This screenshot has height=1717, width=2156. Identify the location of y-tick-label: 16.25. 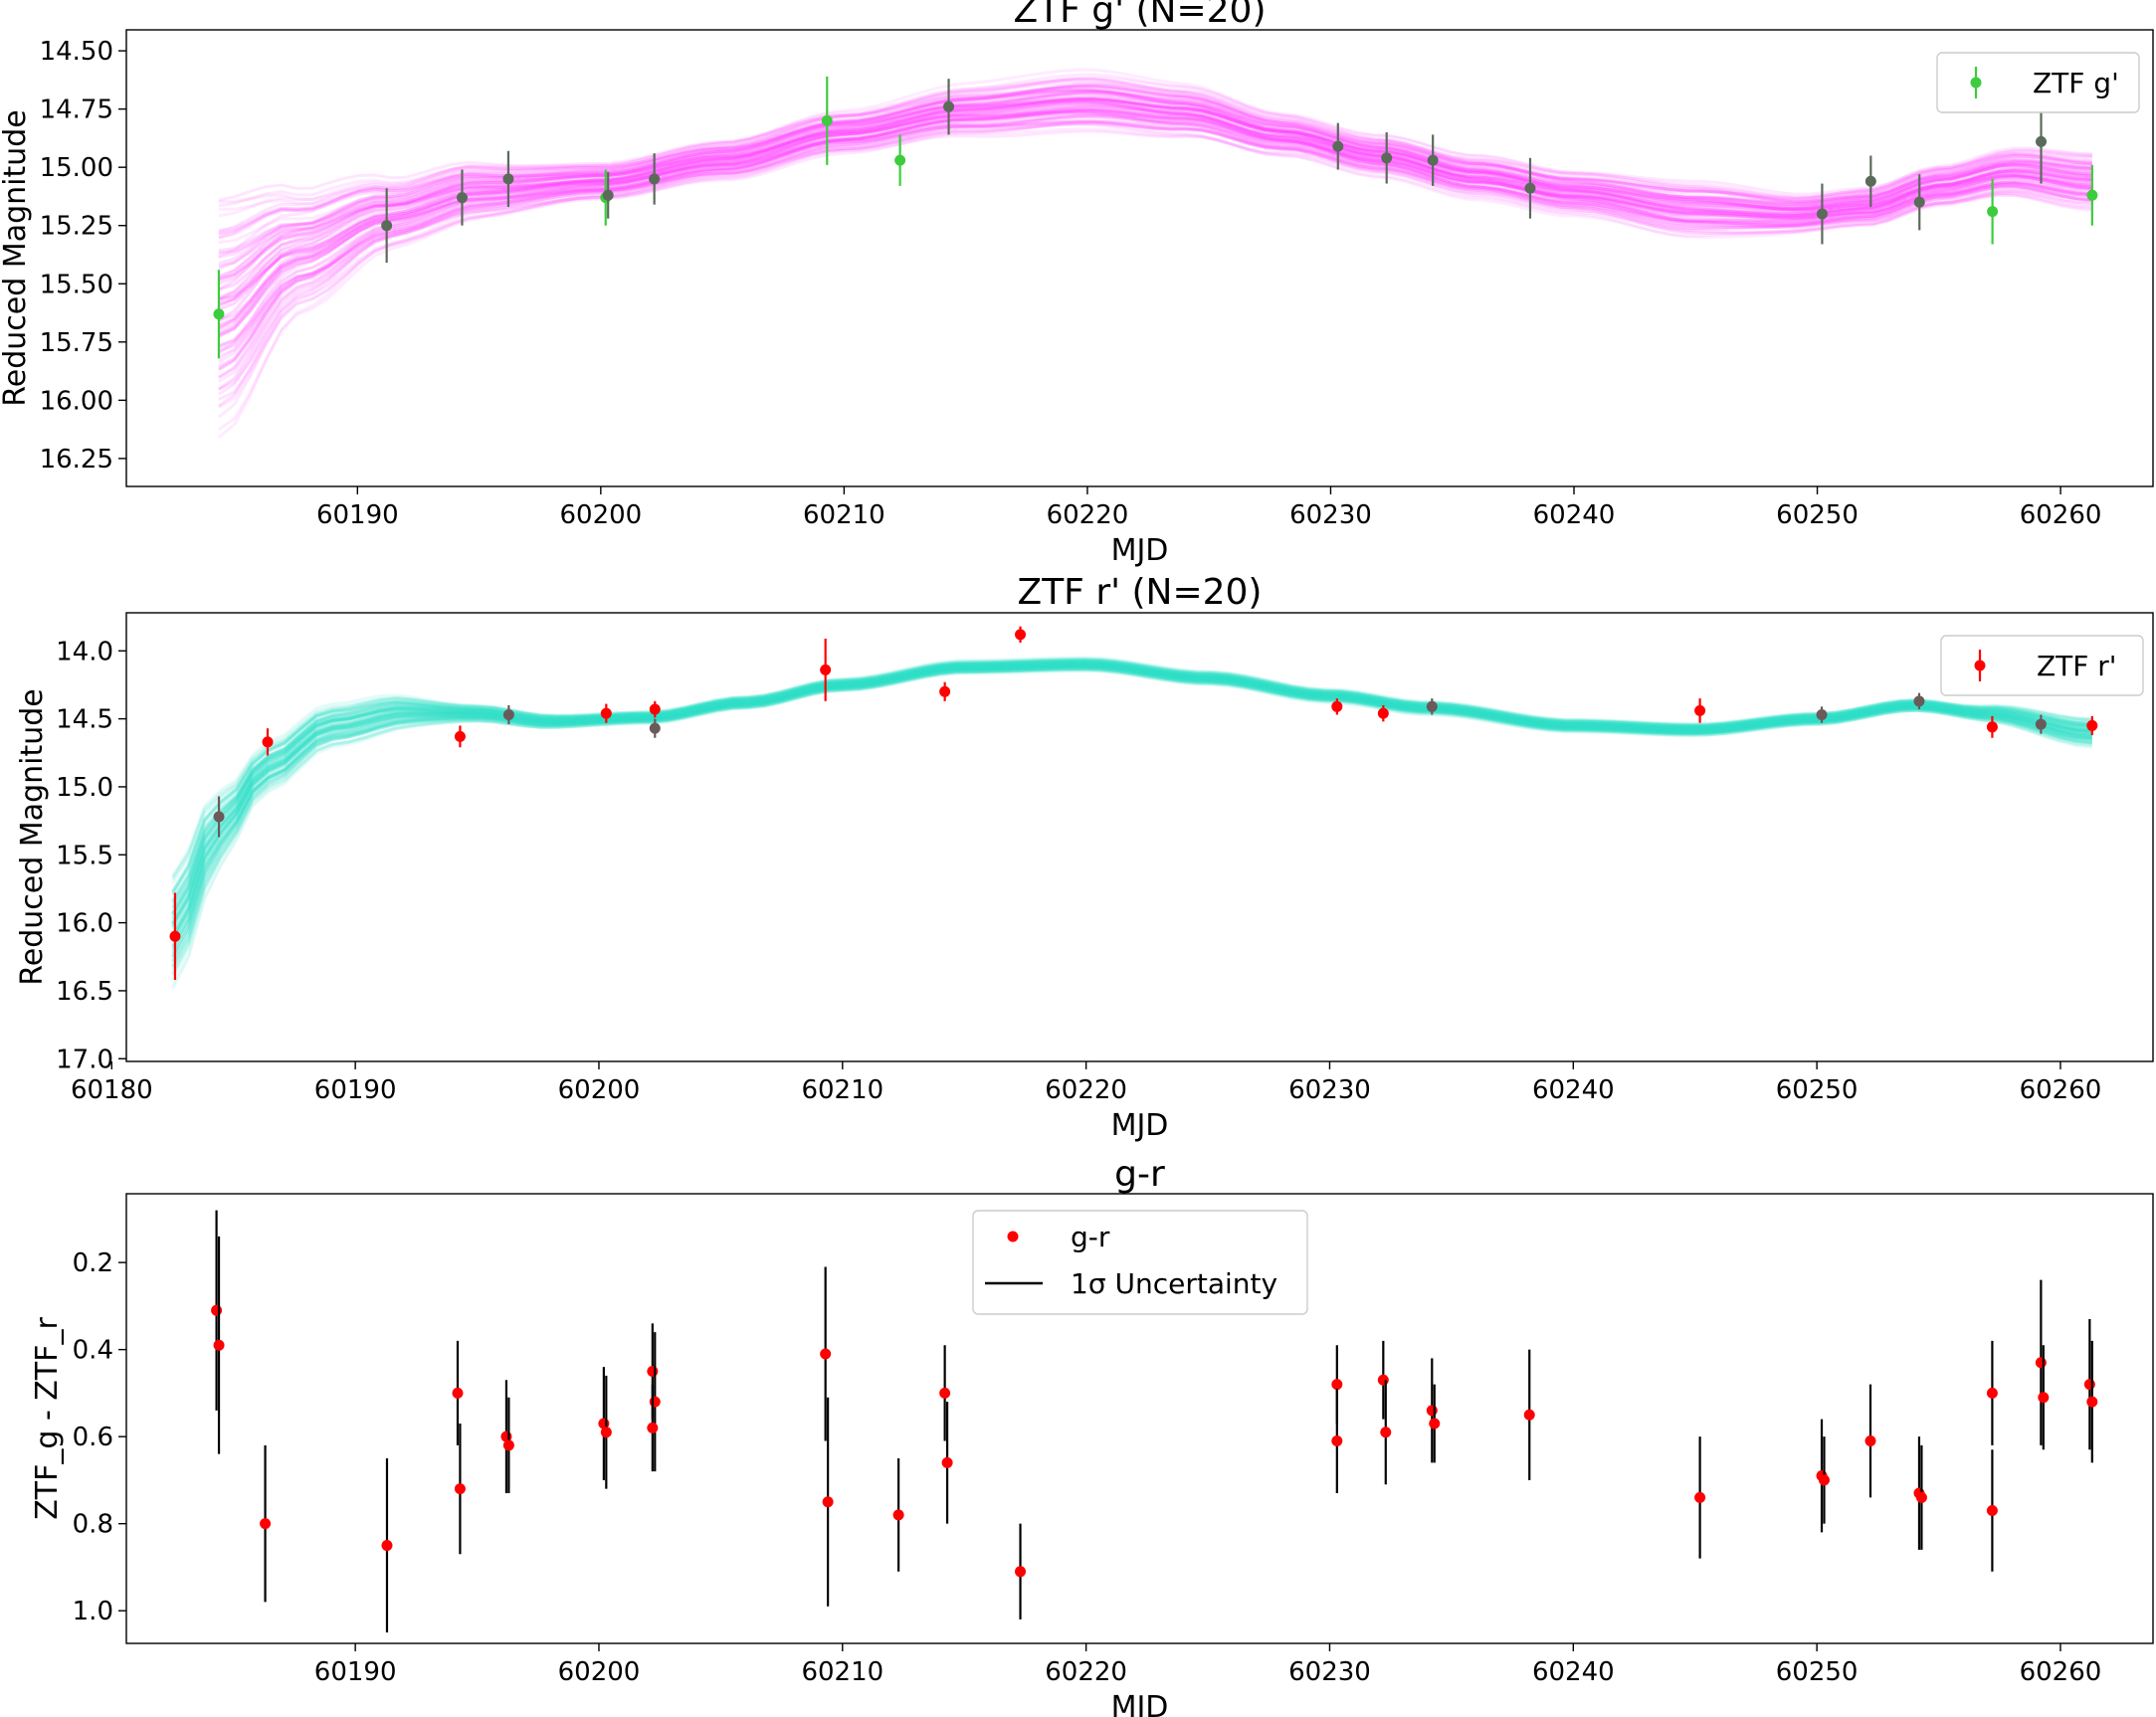
(76, 460).